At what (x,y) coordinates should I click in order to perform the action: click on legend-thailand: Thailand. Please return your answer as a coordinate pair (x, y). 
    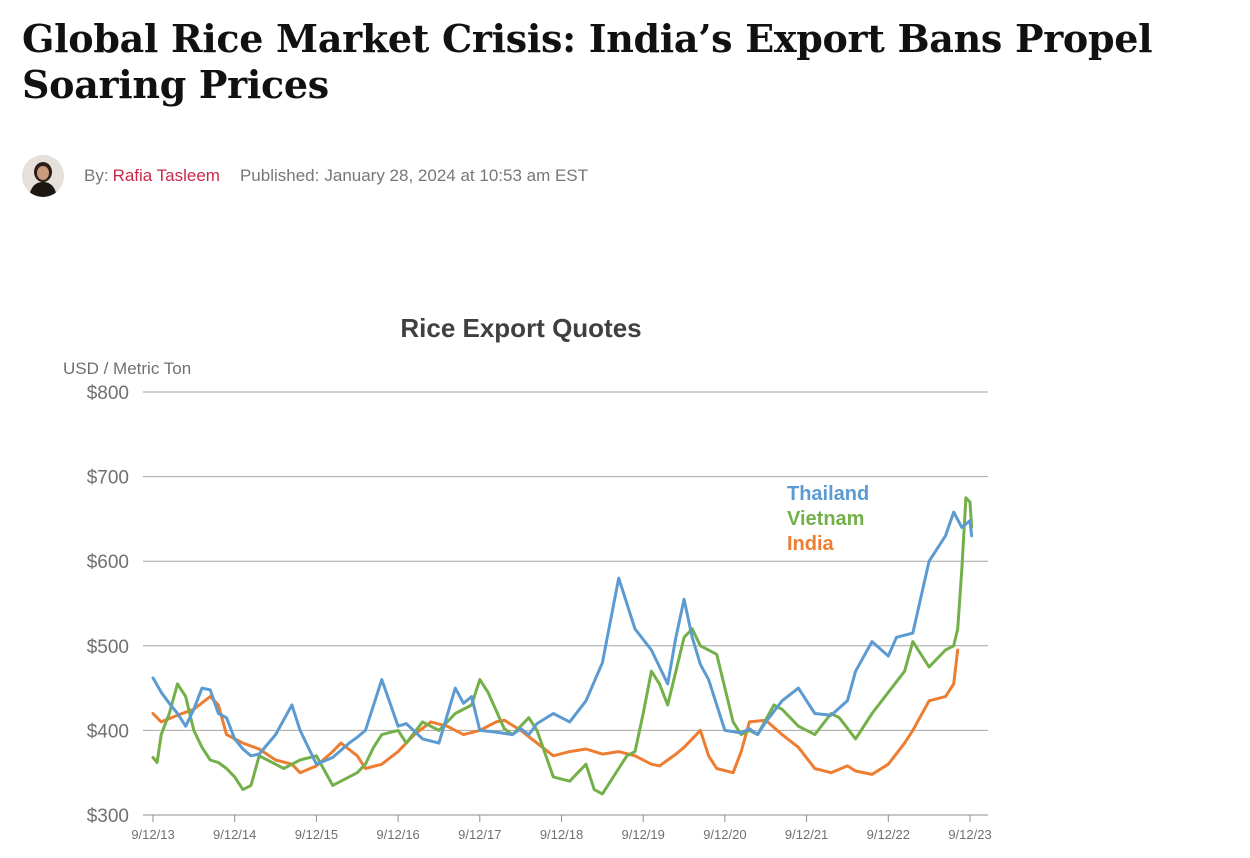
    Looking at the image, I should click on (828, 494).